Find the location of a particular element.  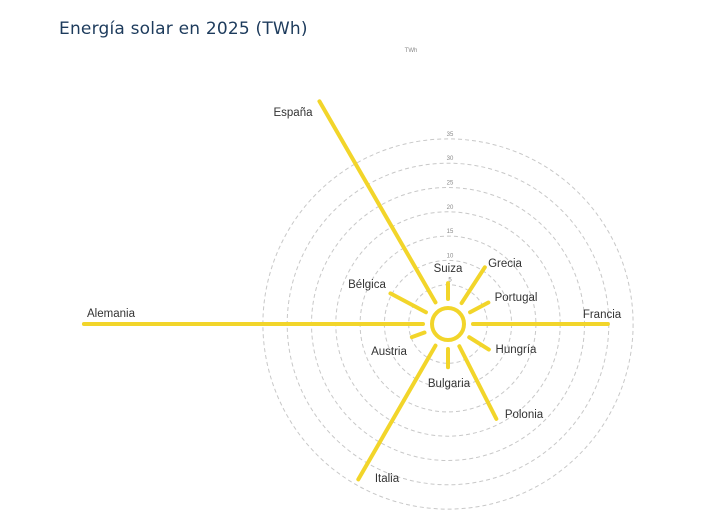

category-label: Bélgica is located at coordinates (367, 285).